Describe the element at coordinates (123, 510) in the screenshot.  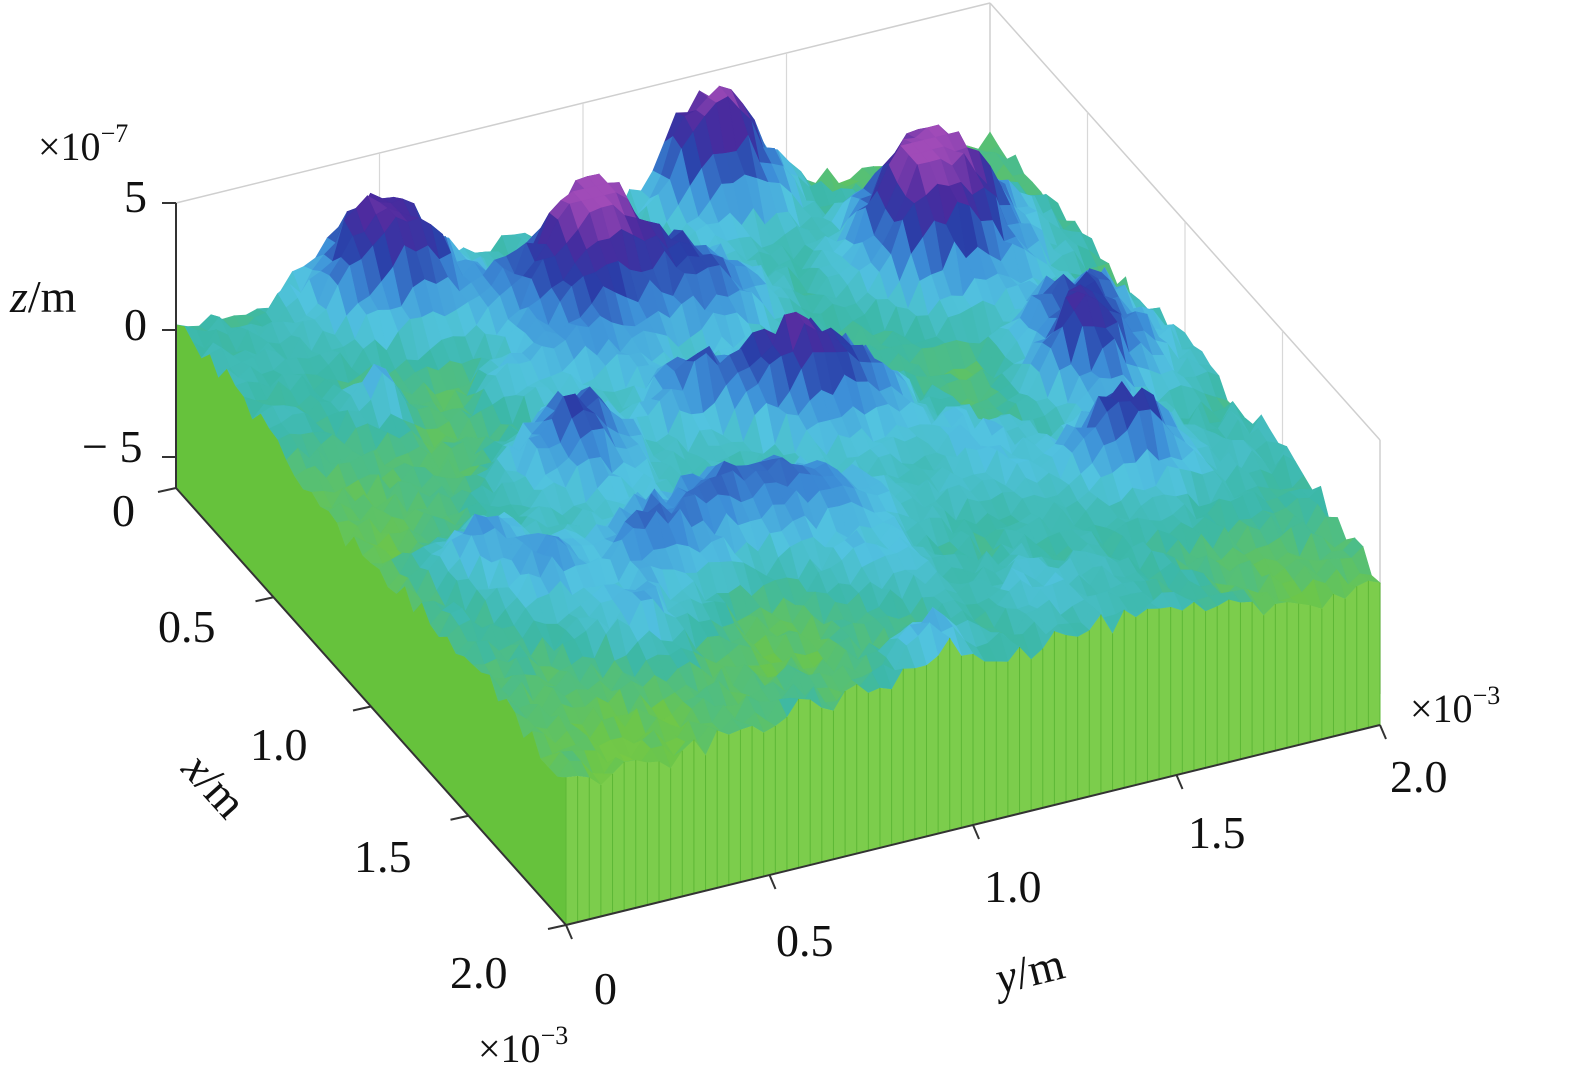
I see `x-tick-label: 0` at that location.